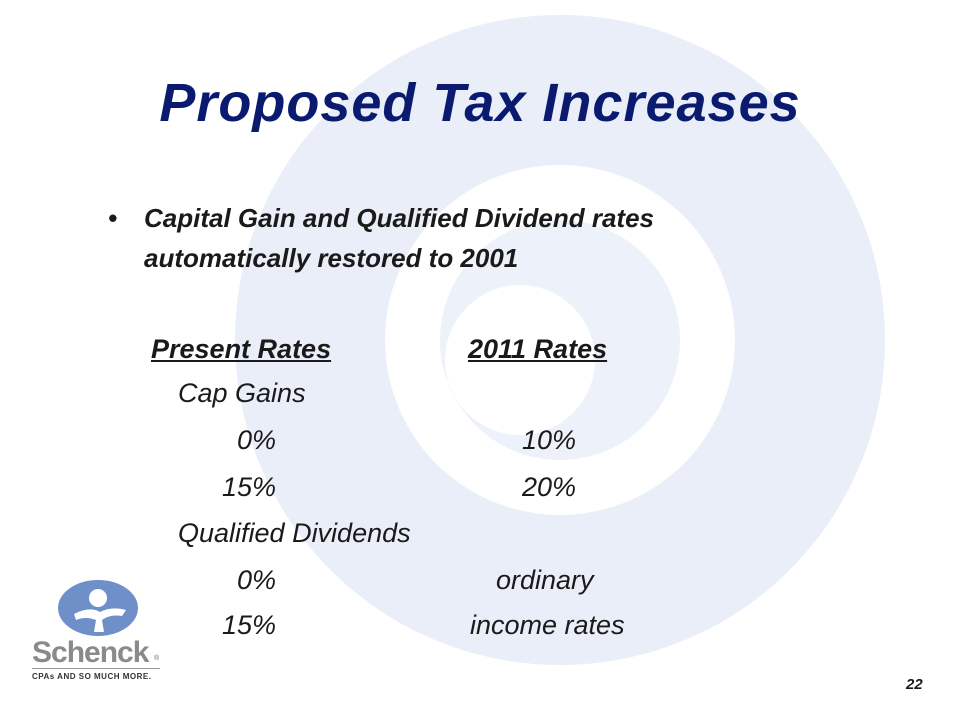  Describe the element at coordinates (249, 487) in the screenshot. I see `cap-gains-present-1: 15%` at that location.